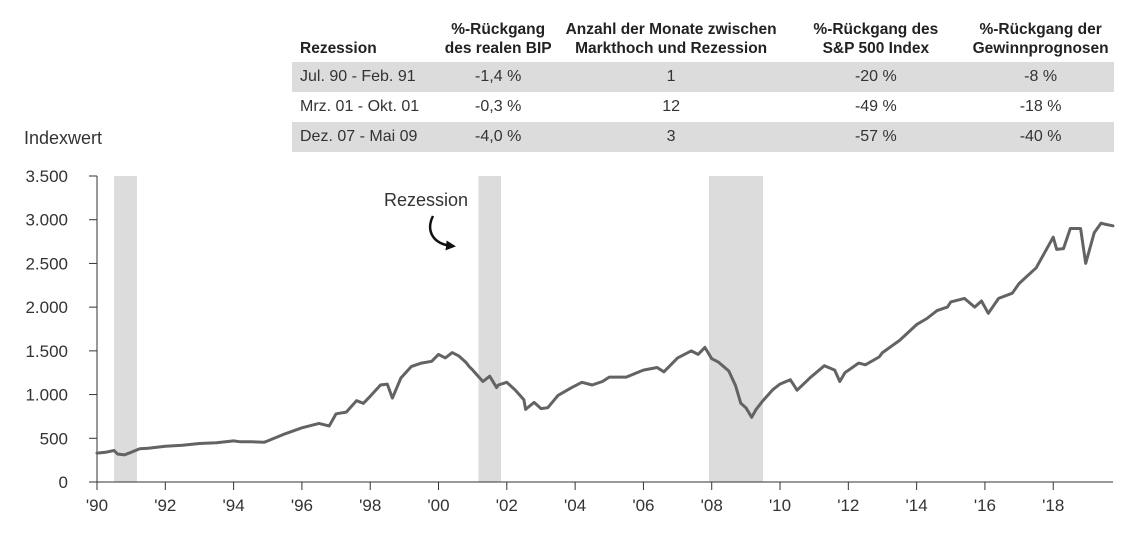  Describe the element at coordinates (54, 438) in the screenshot. I see `y-tick-label: 500` at that location.